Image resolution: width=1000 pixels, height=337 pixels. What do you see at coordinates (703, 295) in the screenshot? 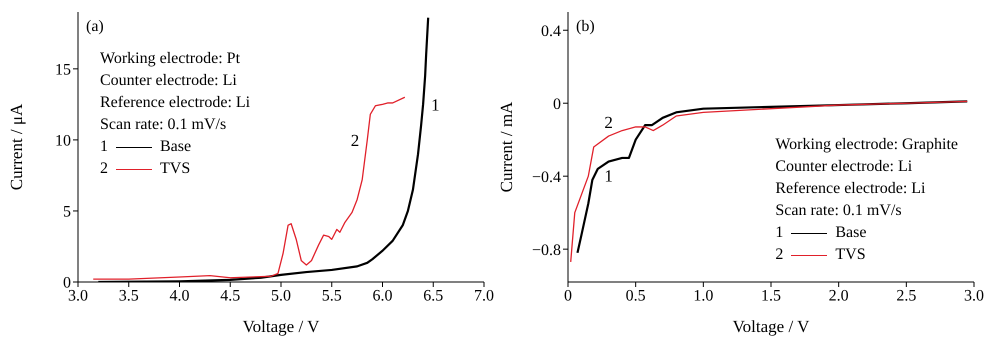
I see `x-tick-label: 1.0` at bounding box center [703, 295].